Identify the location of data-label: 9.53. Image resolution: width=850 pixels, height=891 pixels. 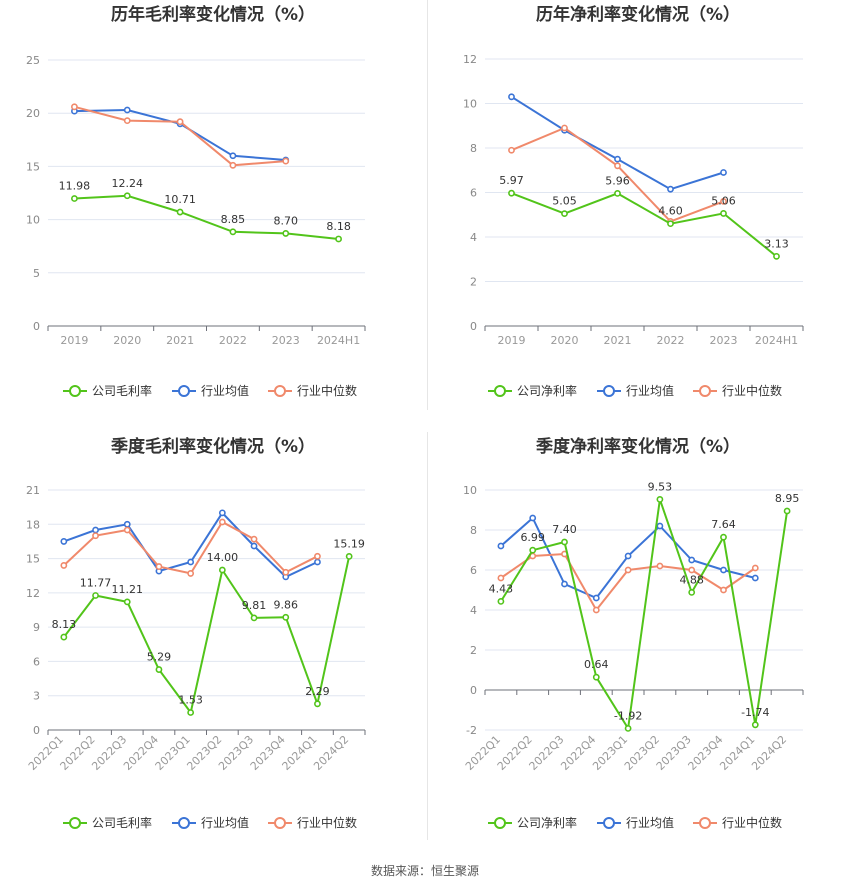
(660, 486).